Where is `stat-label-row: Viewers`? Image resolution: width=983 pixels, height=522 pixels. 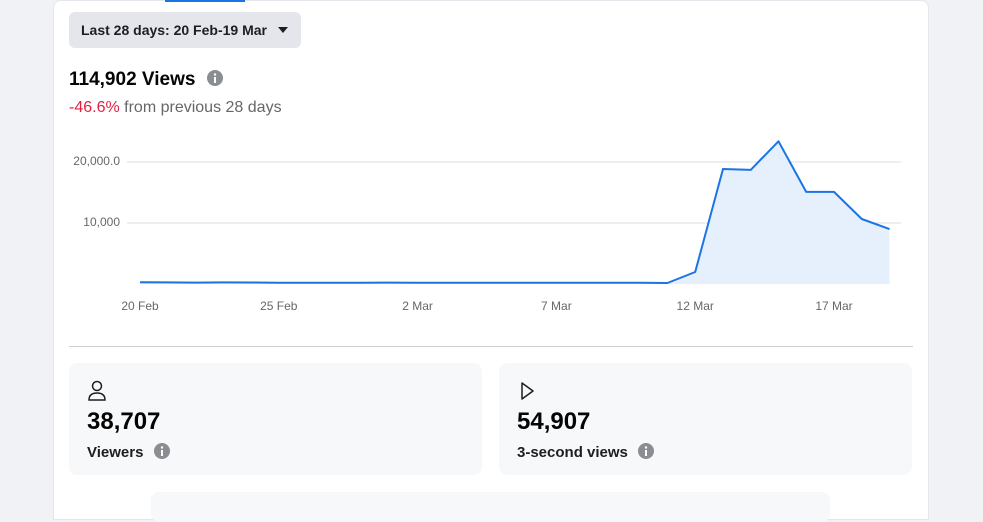
stat-label-row: Viewers is located at coordinates (128, 452).